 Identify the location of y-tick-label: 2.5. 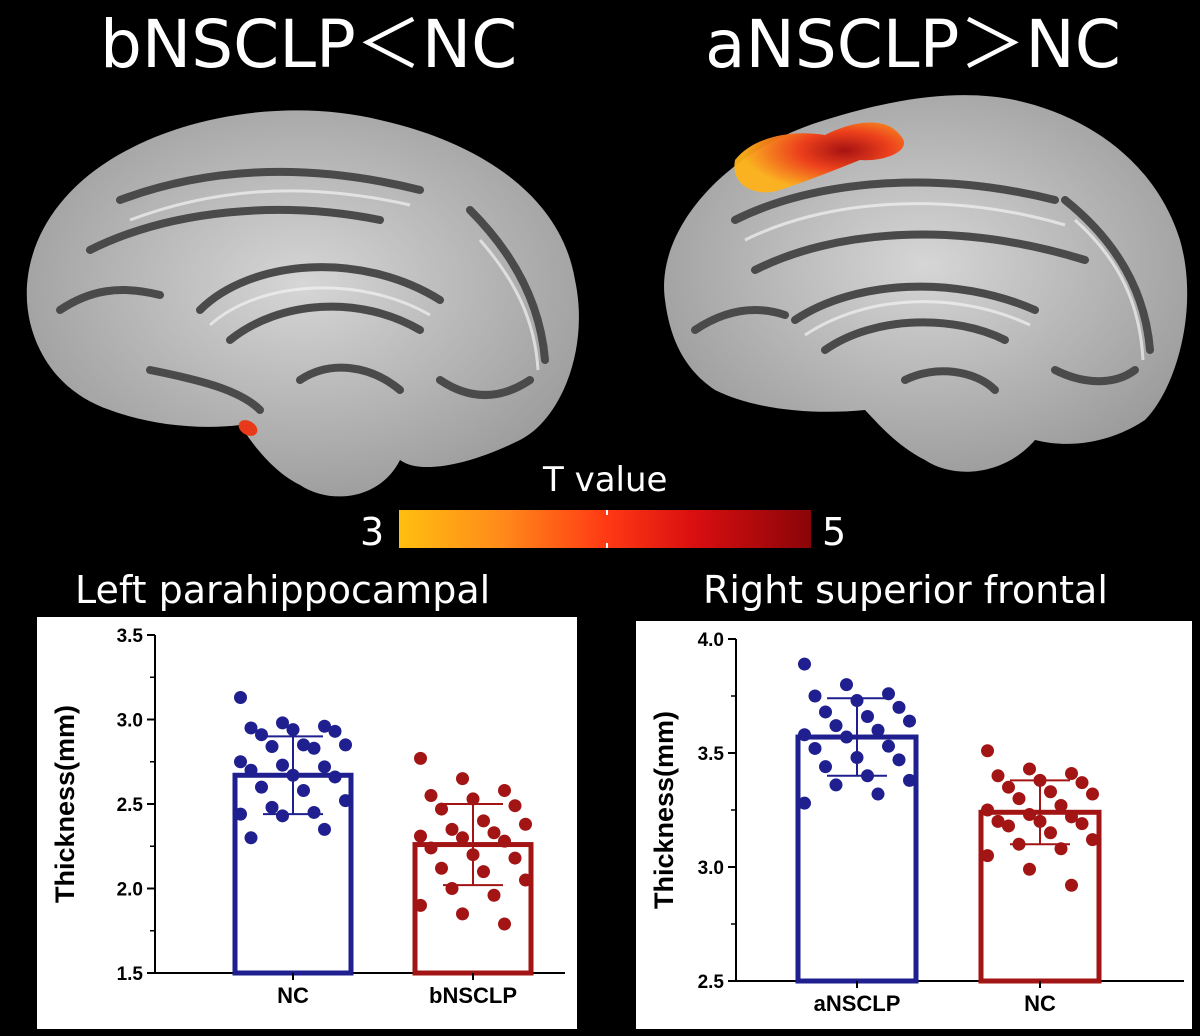
(130, 805).